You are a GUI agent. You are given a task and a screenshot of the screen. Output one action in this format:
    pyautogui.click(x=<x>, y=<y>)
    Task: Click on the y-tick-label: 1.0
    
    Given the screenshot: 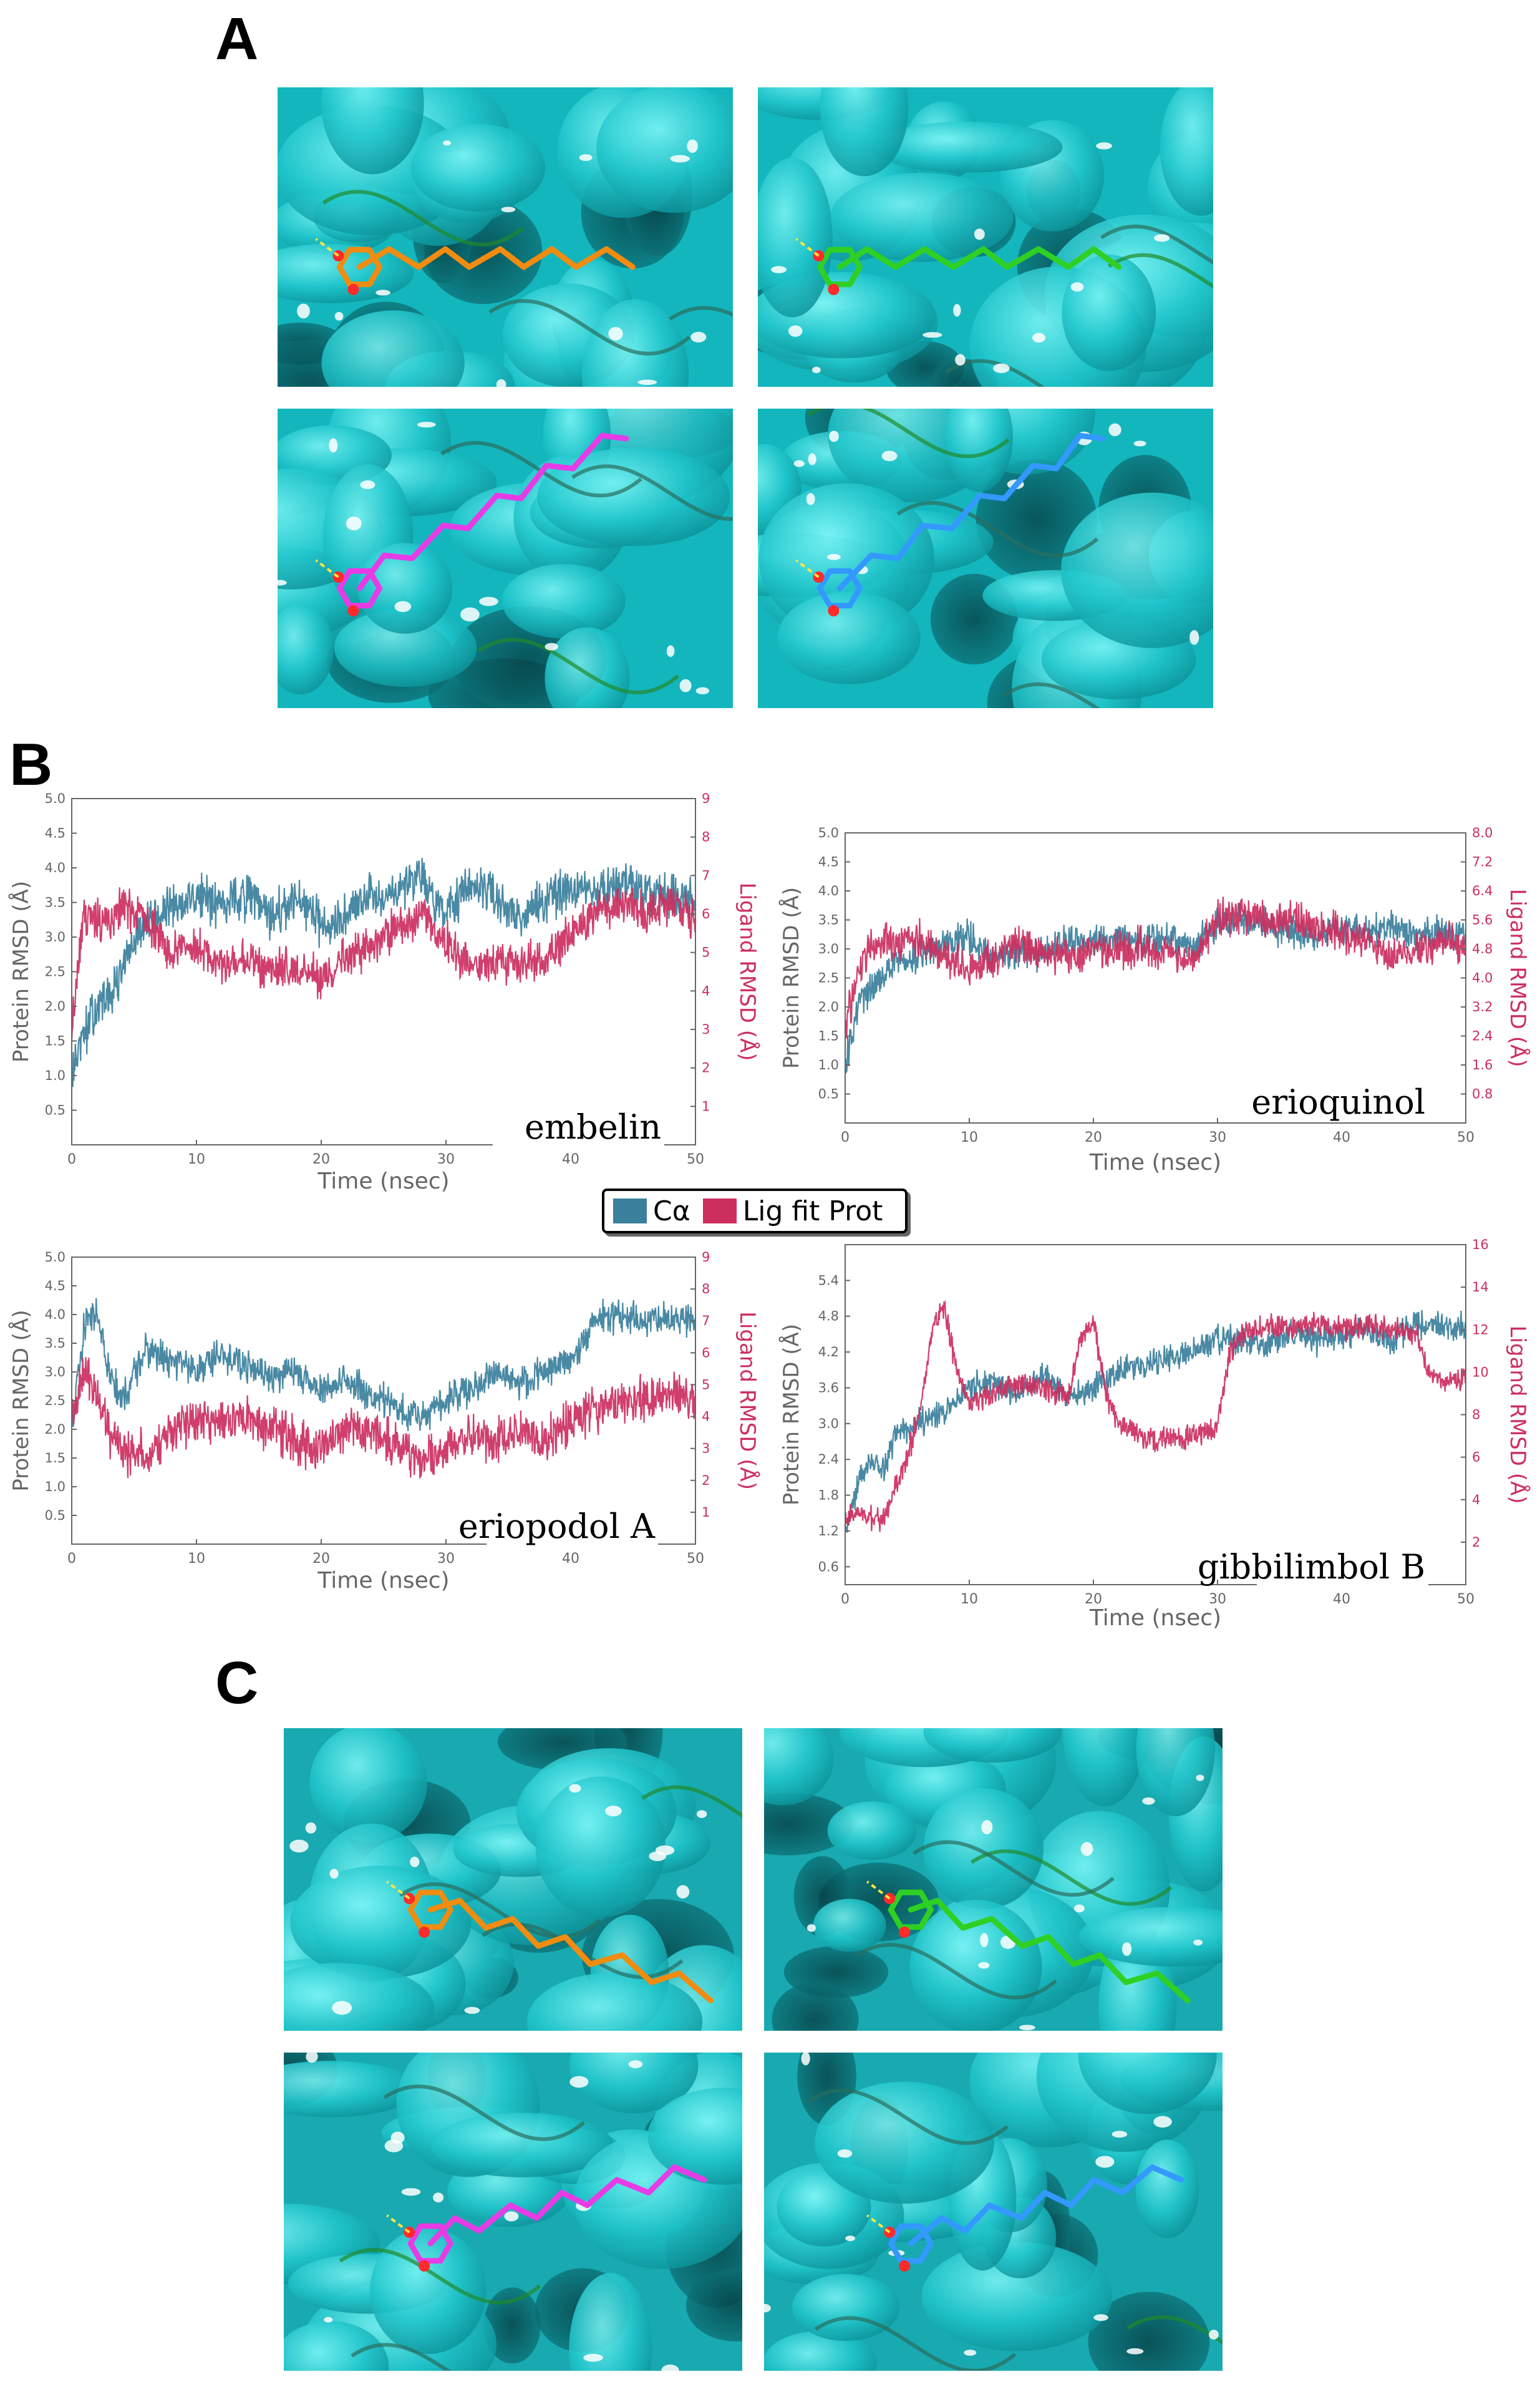 What is the action you would take?
    pyautogui.click(x=55, y=1075)
    